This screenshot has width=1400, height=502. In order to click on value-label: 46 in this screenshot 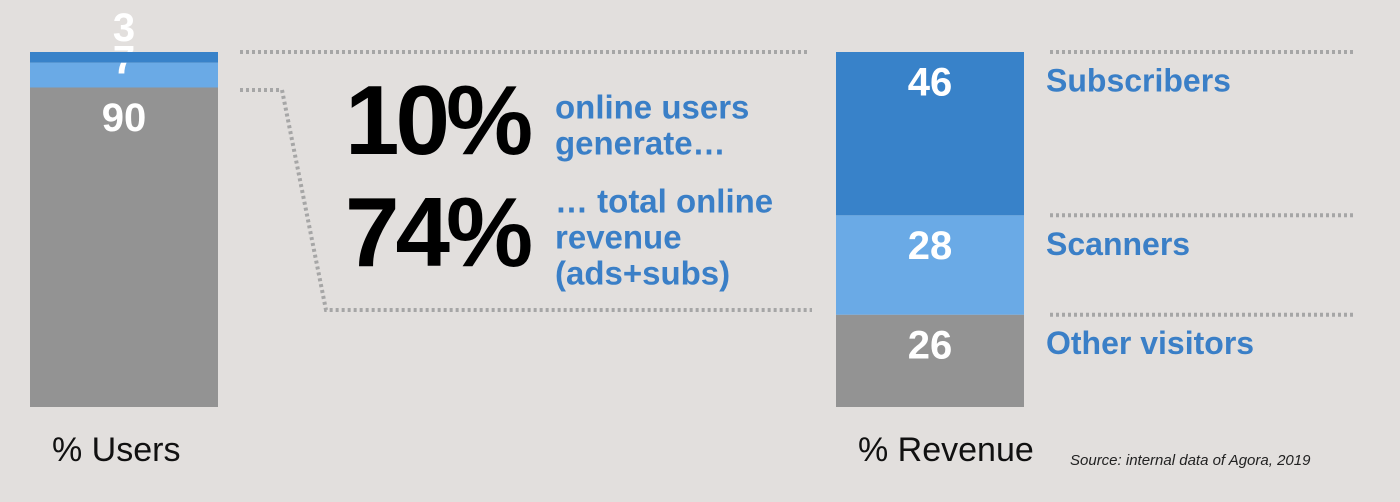, I will do `click(930, 83)`.